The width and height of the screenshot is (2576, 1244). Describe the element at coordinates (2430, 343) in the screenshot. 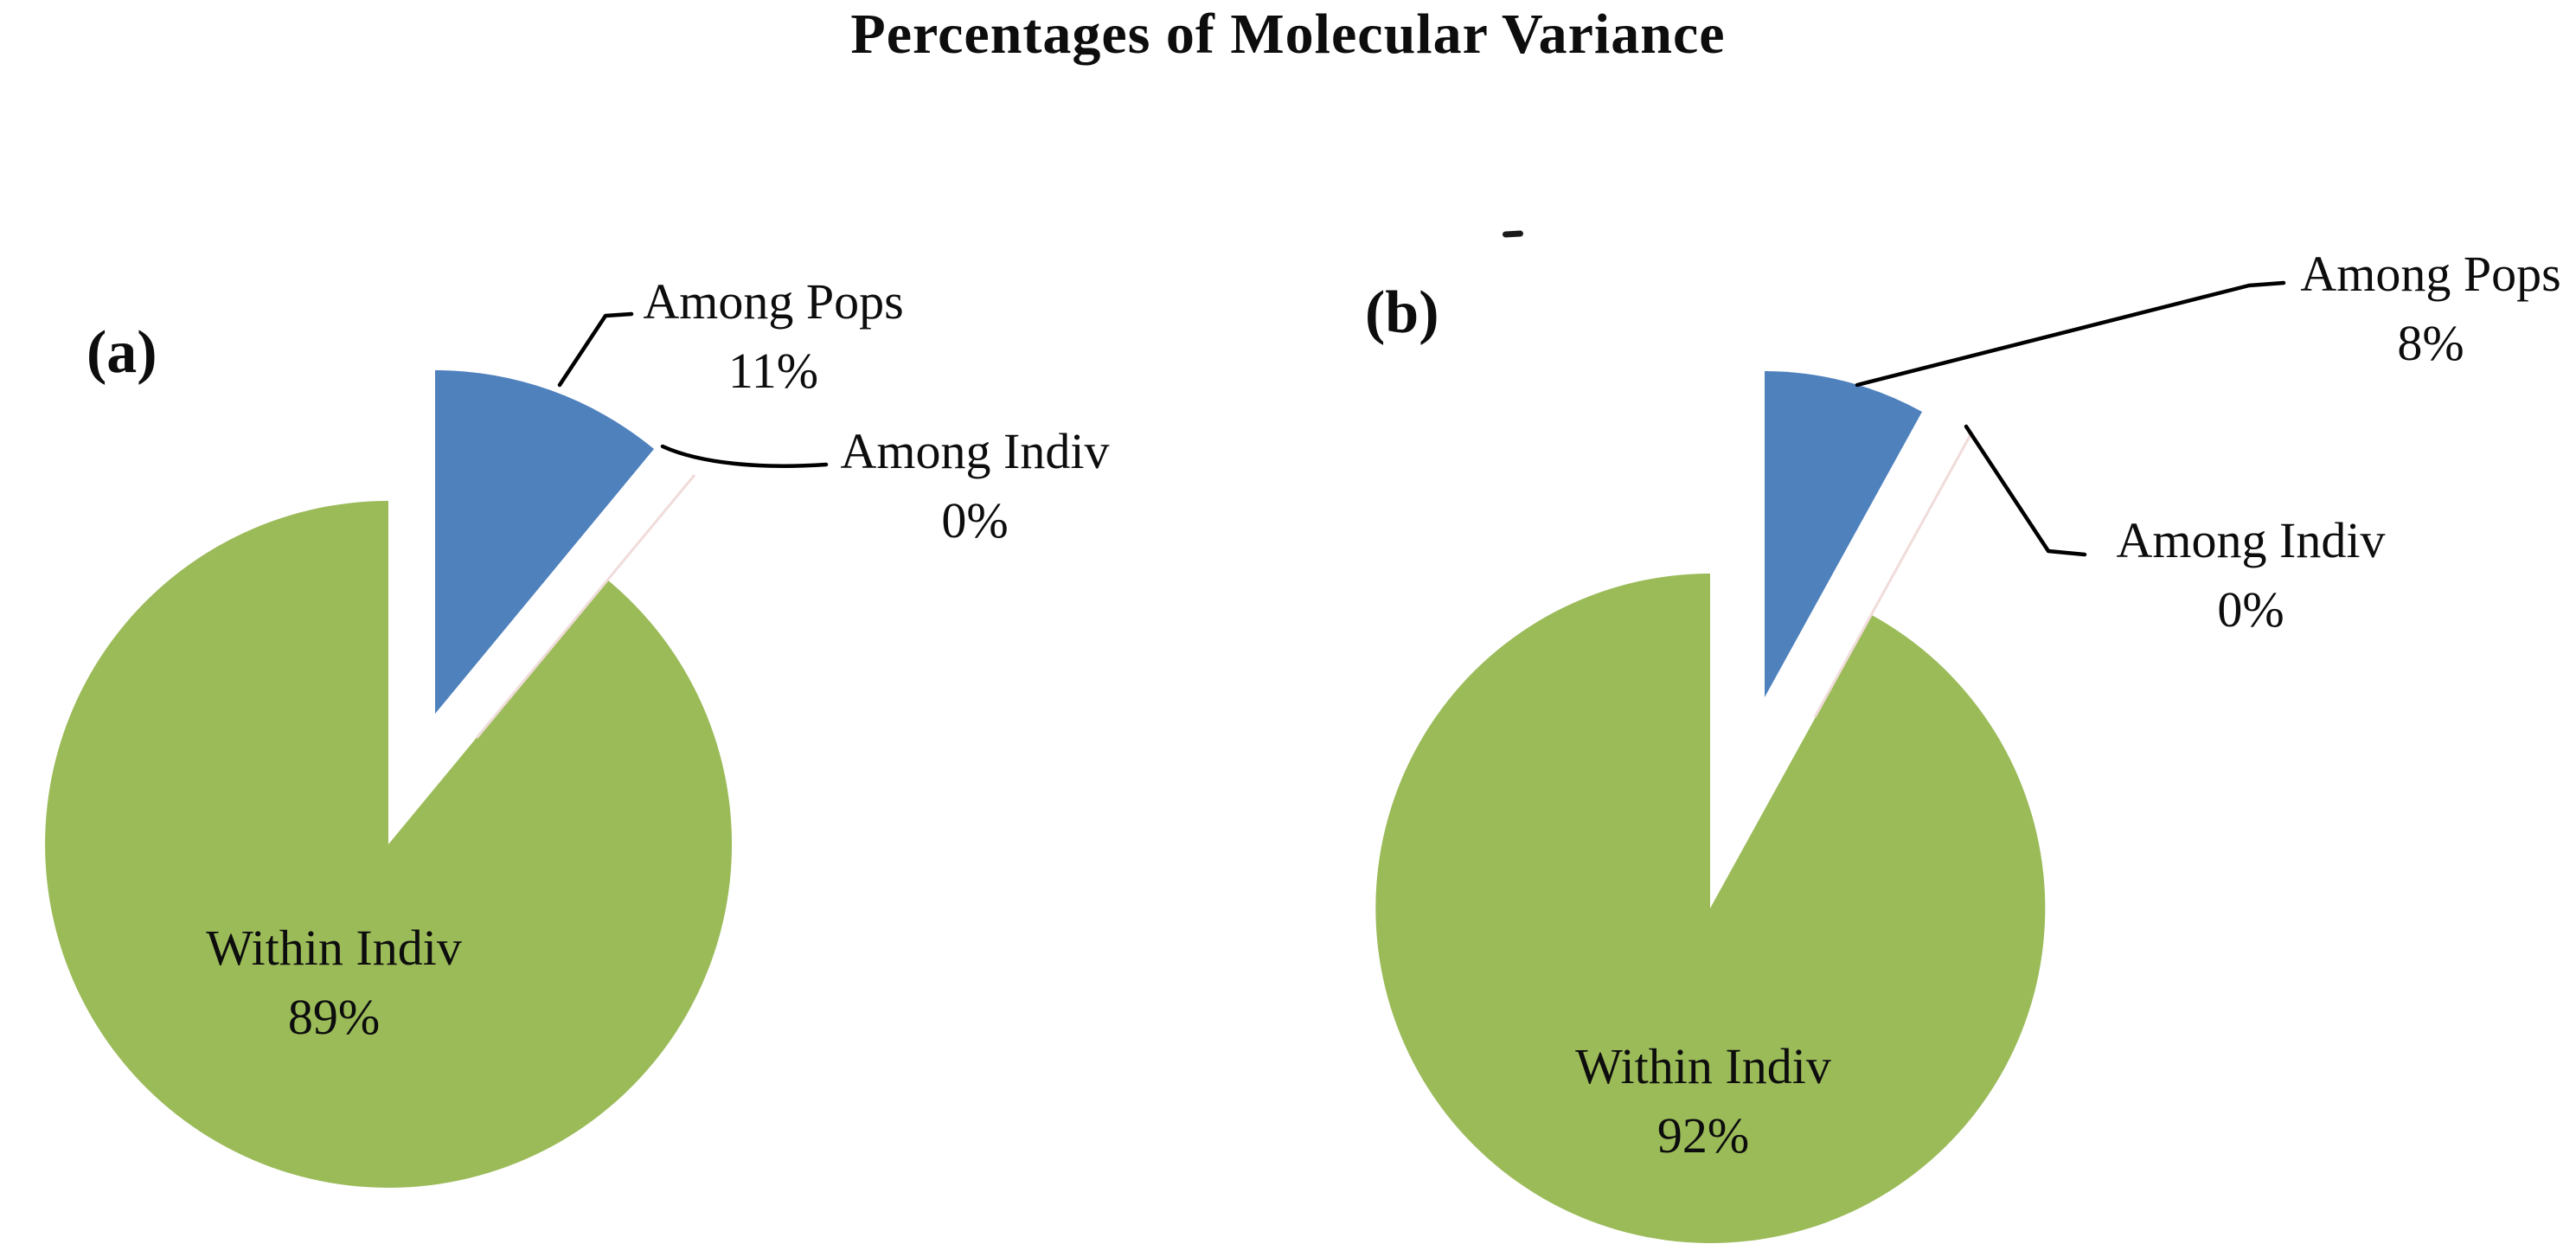

I see `pie-b-among-pops-label-value: 8%` at that location.